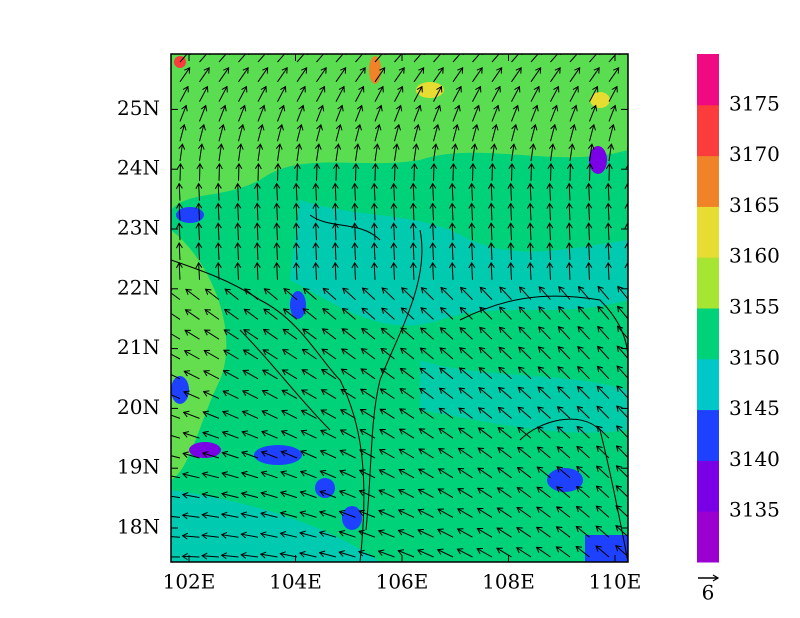 The height and width of the screenshot is (618, 800). I want to click on lat-tick-label: 21N, so click(138, 347).